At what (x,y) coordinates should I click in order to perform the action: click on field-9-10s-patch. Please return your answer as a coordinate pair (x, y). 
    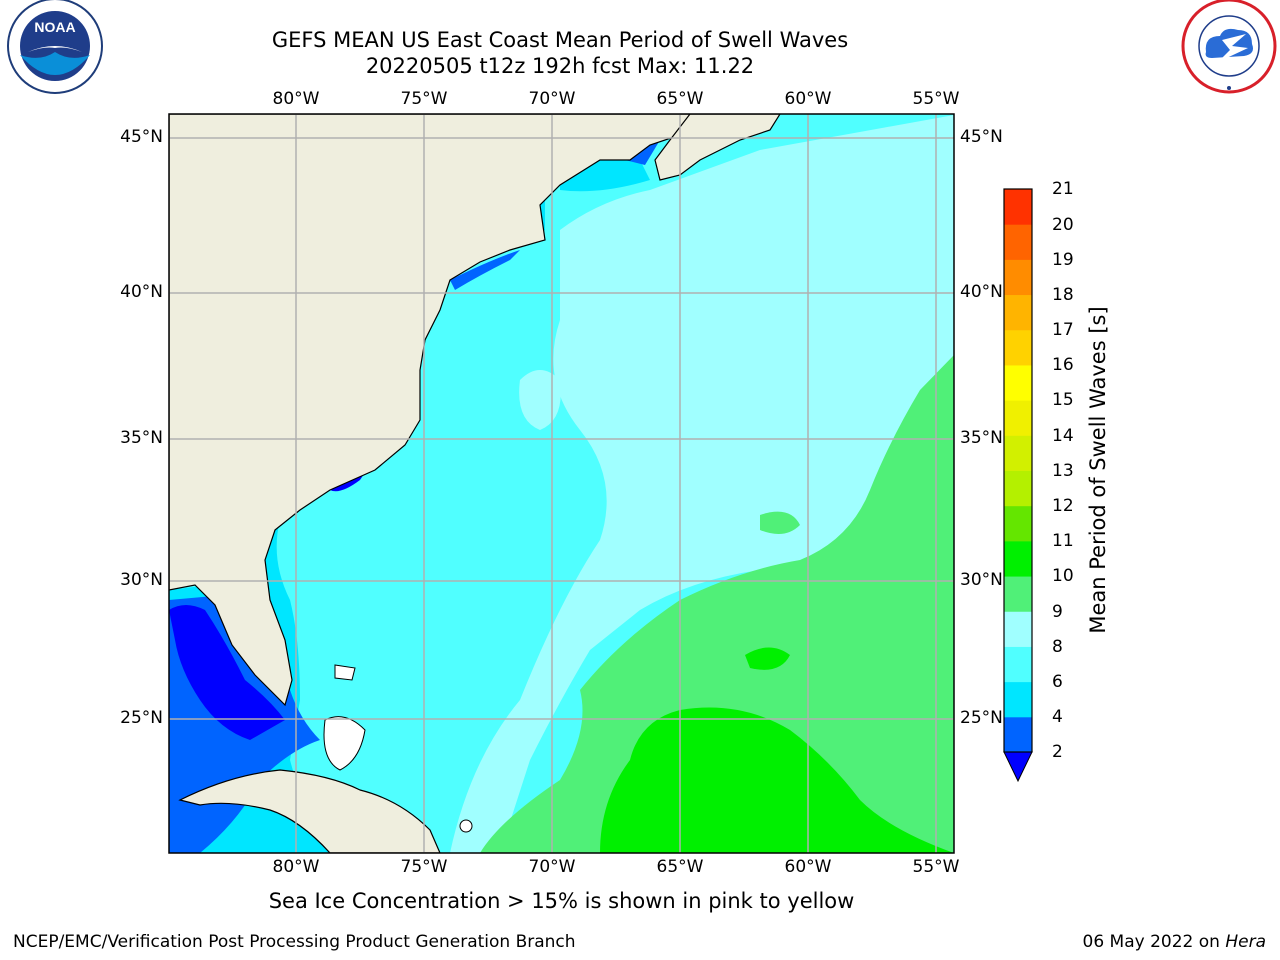
    Looking at the image, I should click on (780, 522).